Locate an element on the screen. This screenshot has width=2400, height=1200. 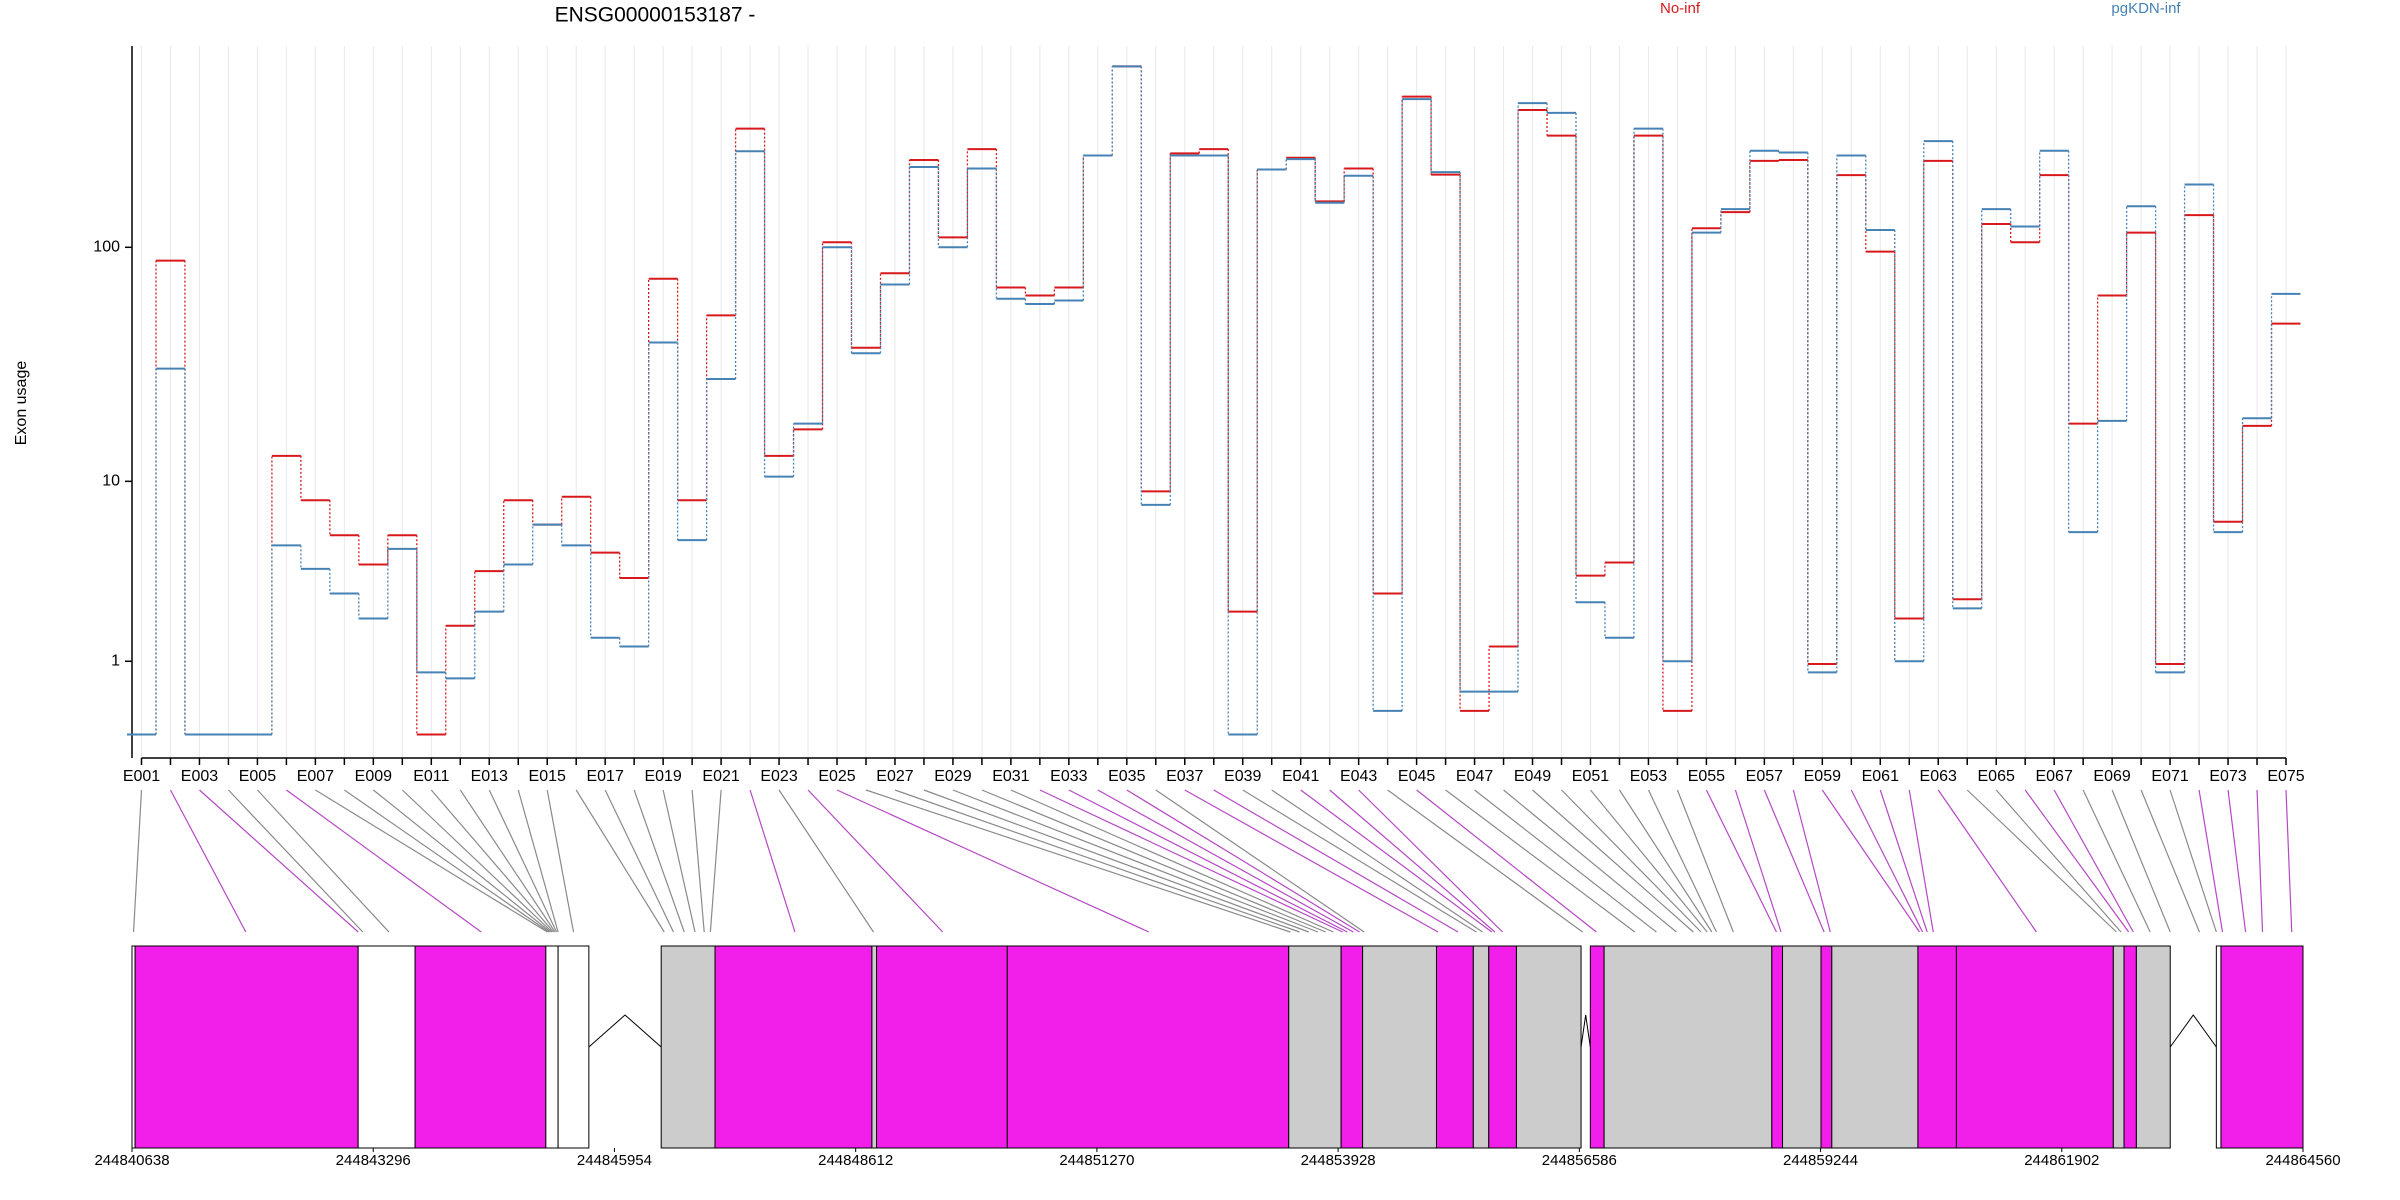
x-tick-label: E005 is located at coordinates (257, 776).